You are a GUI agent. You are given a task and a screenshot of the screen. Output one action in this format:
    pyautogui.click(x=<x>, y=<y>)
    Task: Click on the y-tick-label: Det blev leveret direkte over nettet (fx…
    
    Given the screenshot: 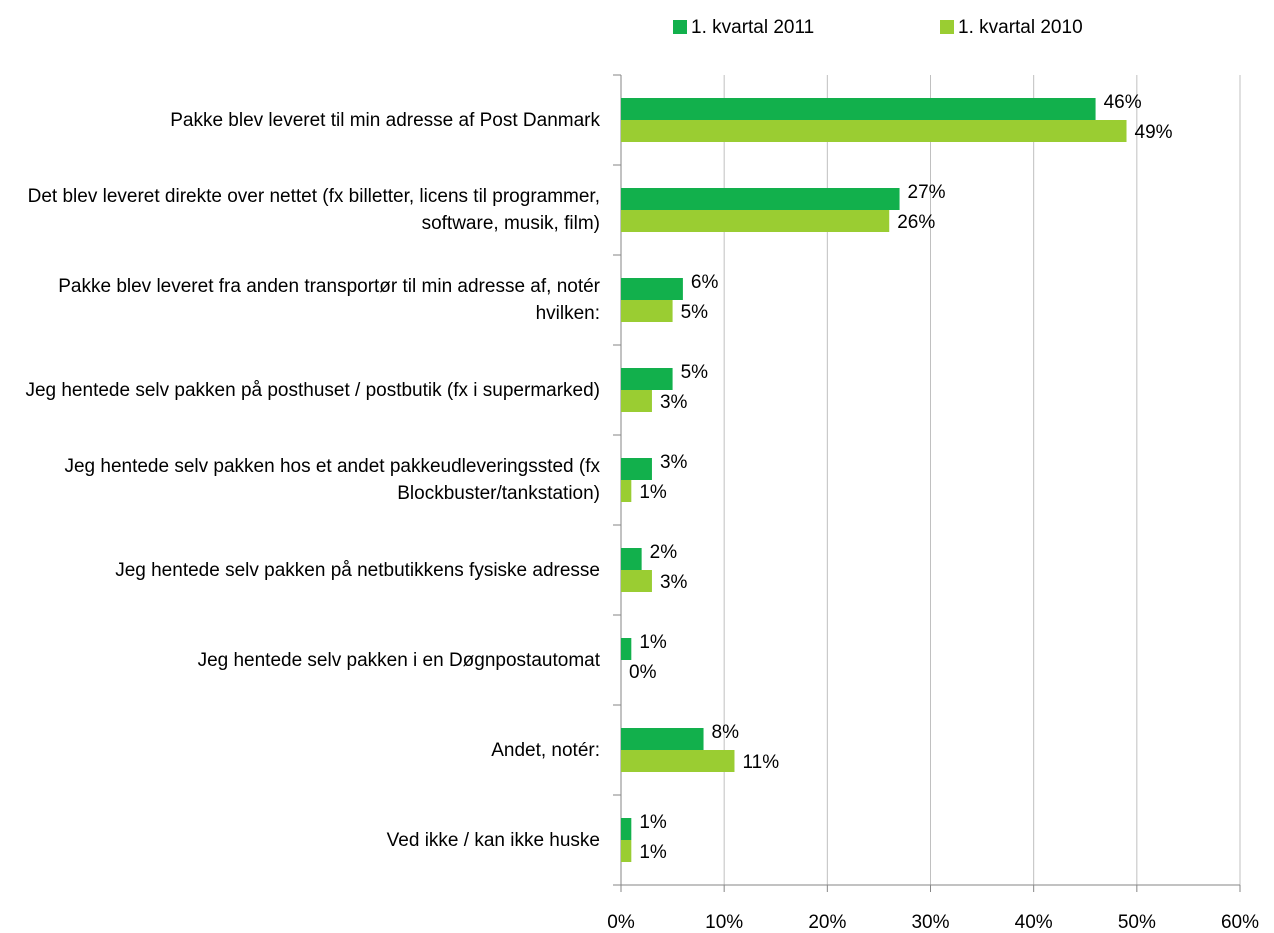 What is the action you would take?
    pyautogui.click(x=300, y=210)
    